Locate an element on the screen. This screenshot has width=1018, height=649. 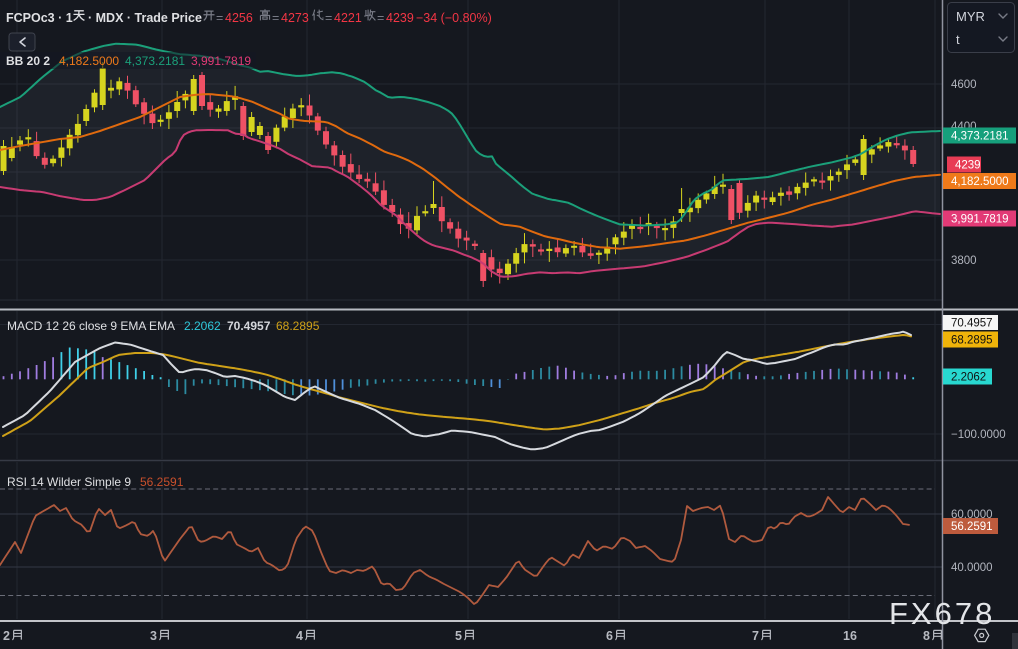
svg-text: BB 20 2 is located at coordinates (28, 61).